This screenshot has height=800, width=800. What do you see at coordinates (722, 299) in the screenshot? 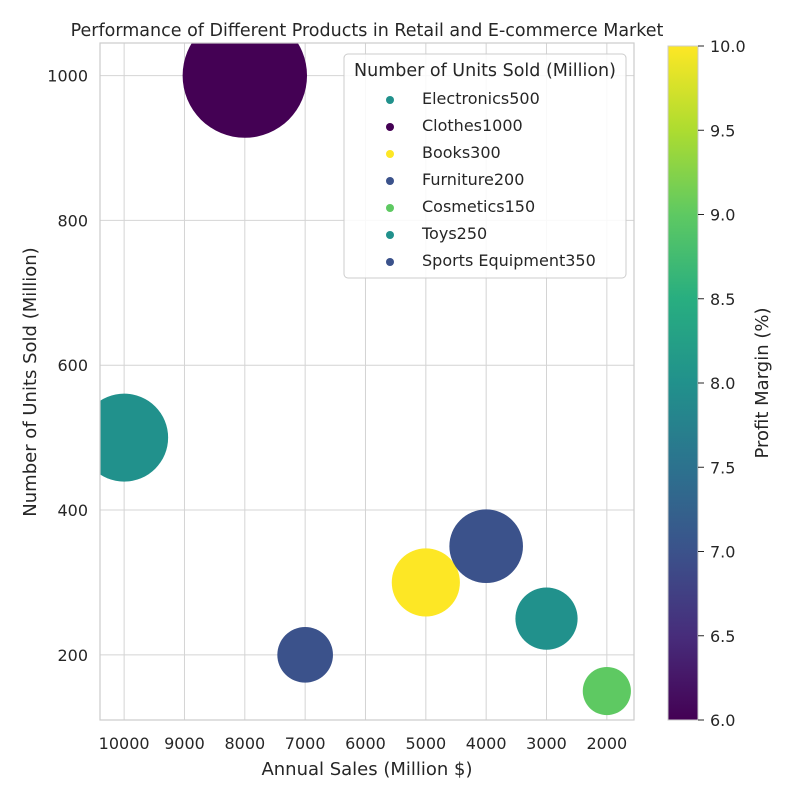
I see `colorbar-tick-label: 8.5` at bounding box center [722, 299].